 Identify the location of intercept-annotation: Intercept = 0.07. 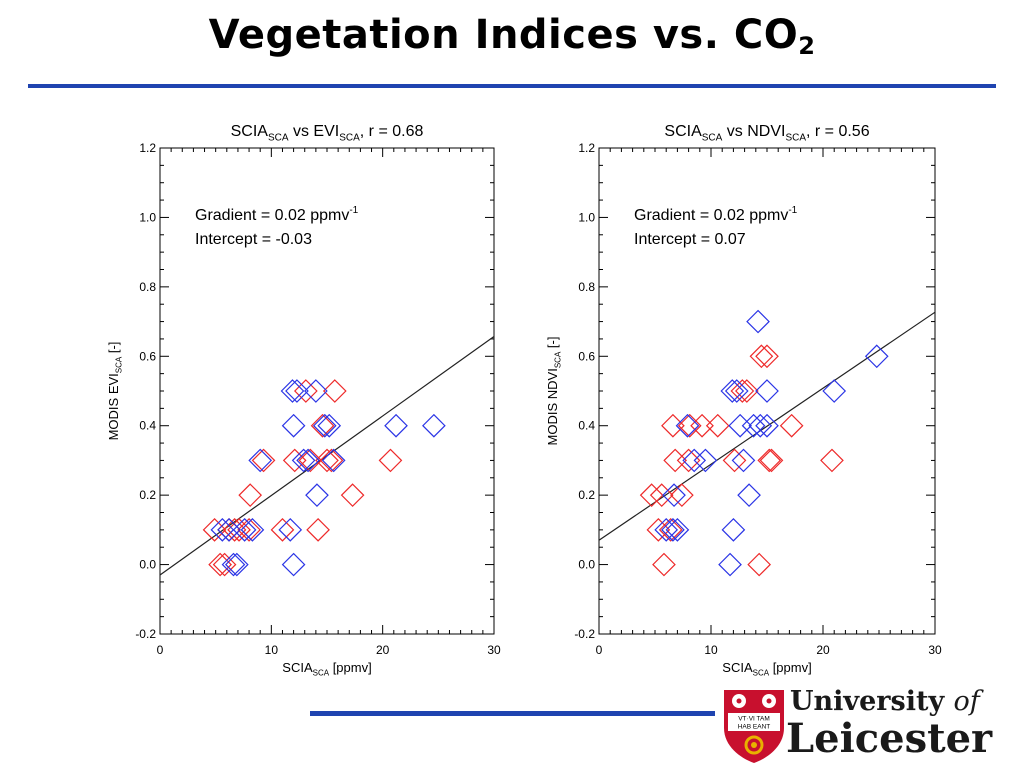
(690, 239).